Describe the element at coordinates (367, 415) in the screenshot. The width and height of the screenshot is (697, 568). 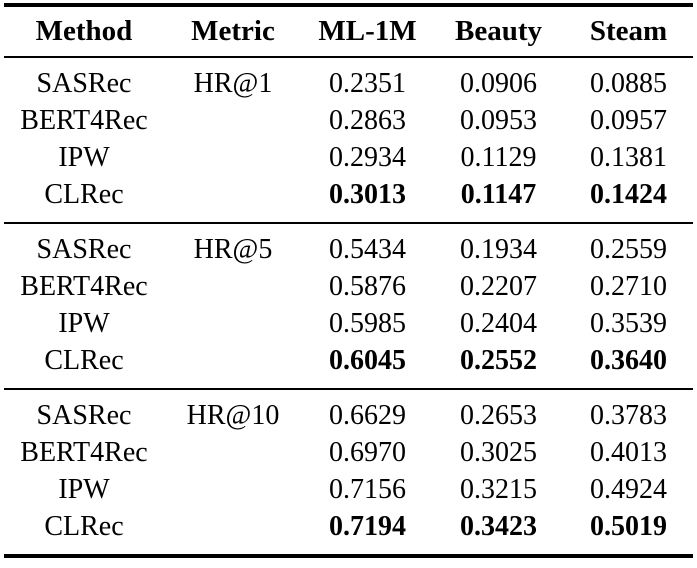
I see `value-cell-ml1m: 0.6629` at that location.